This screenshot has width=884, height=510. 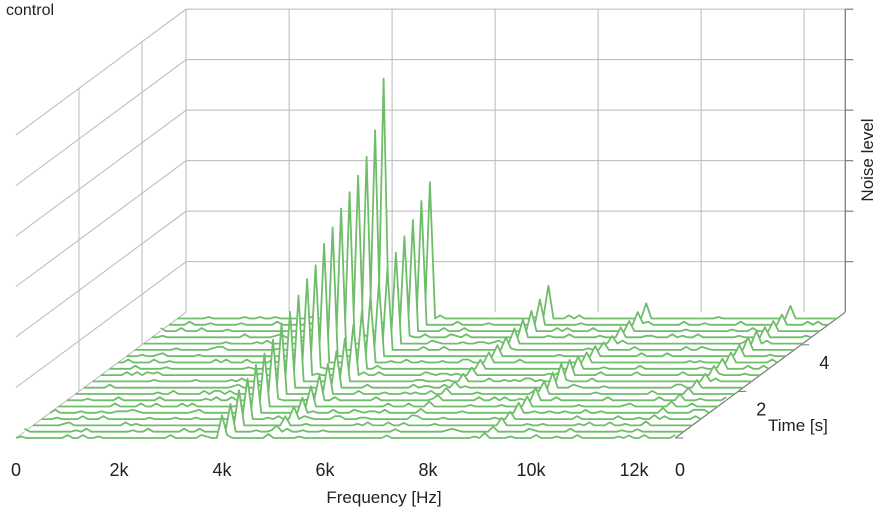 What do you see at coordinates (119, 470) in the screenshot?
I see `x-tick-label: 2k` at bounding box center [119, 470].